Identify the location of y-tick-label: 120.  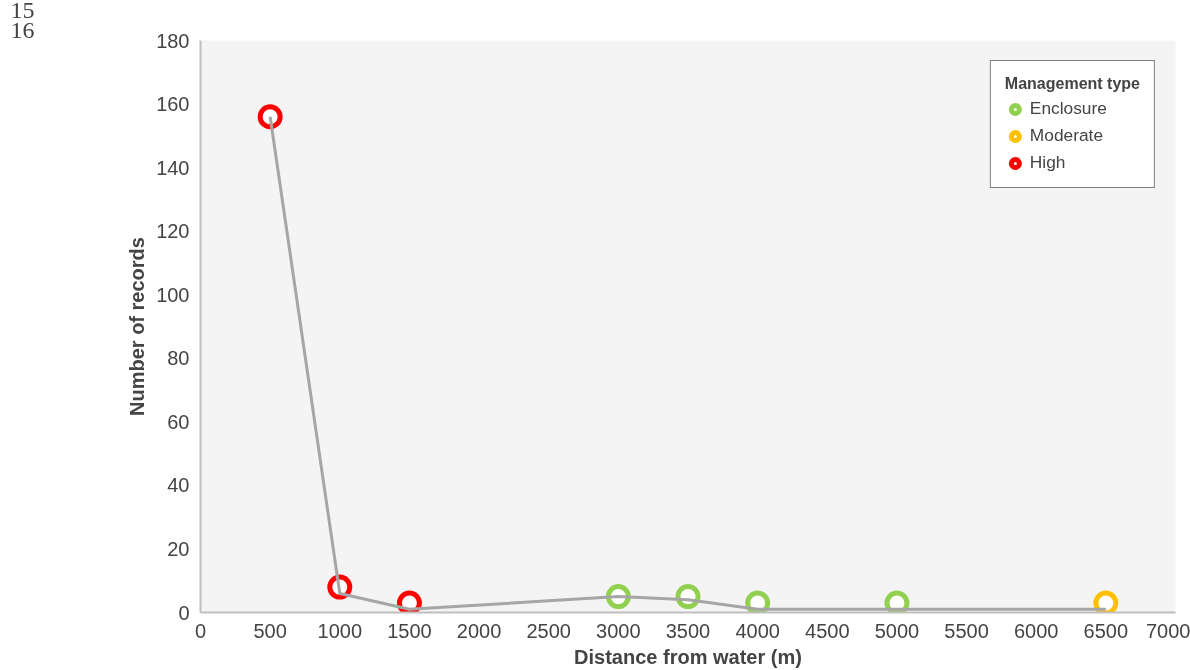
(173, 231).